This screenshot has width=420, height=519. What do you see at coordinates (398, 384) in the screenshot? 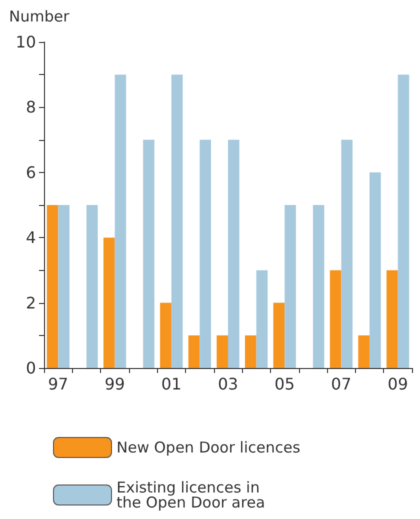
I see `x-tick-label: 09` at bounding box center [398, 384].